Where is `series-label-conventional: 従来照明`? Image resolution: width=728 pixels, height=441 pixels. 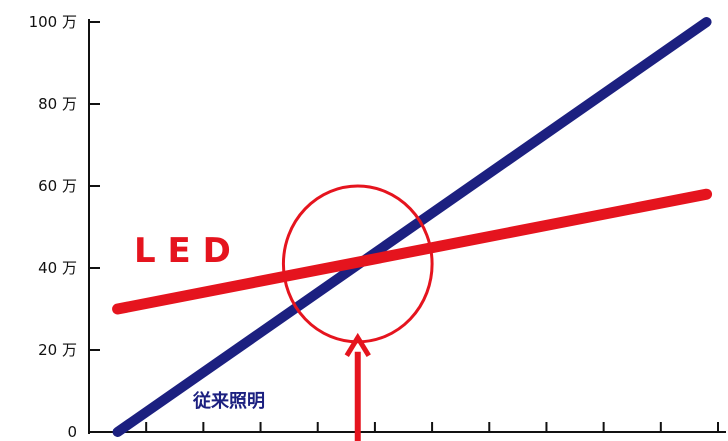 series-label-conventional: 従来照明 is located at coordinates (228, 401).